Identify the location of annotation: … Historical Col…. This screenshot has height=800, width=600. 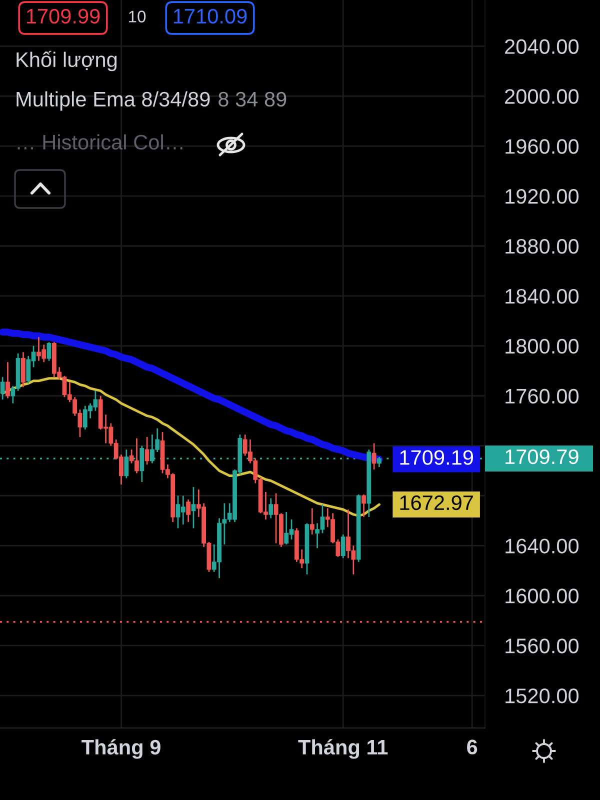
(100, 142).